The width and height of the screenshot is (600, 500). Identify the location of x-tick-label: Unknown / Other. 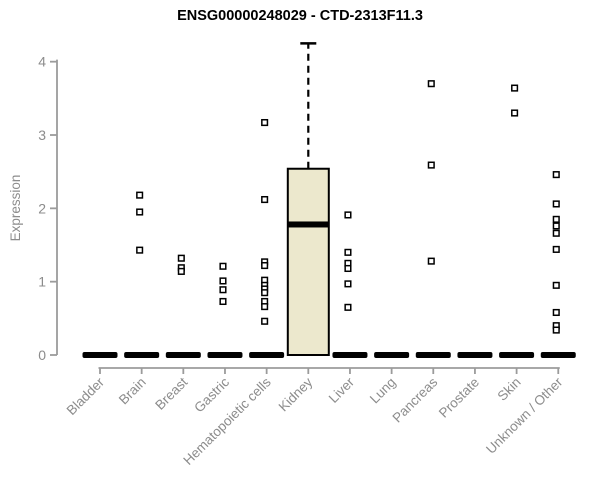
(524, 415).